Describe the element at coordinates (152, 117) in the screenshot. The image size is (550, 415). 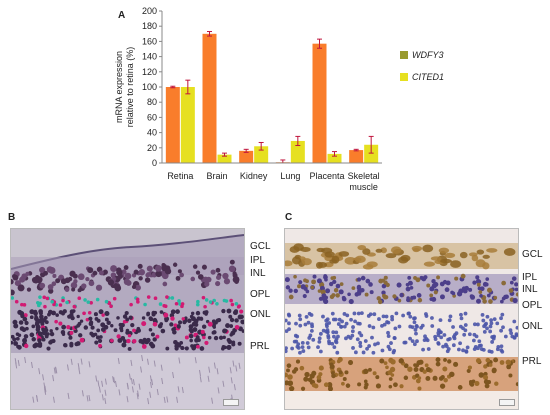
I see `y-tick-label: 60` at that location.